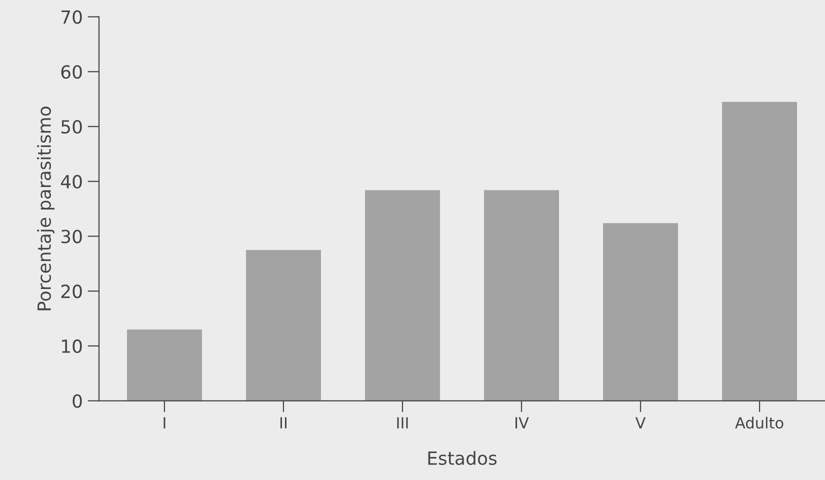 The image size is (825, 480). I want to click on x-tick-label: Adulto, so click(759, 422).